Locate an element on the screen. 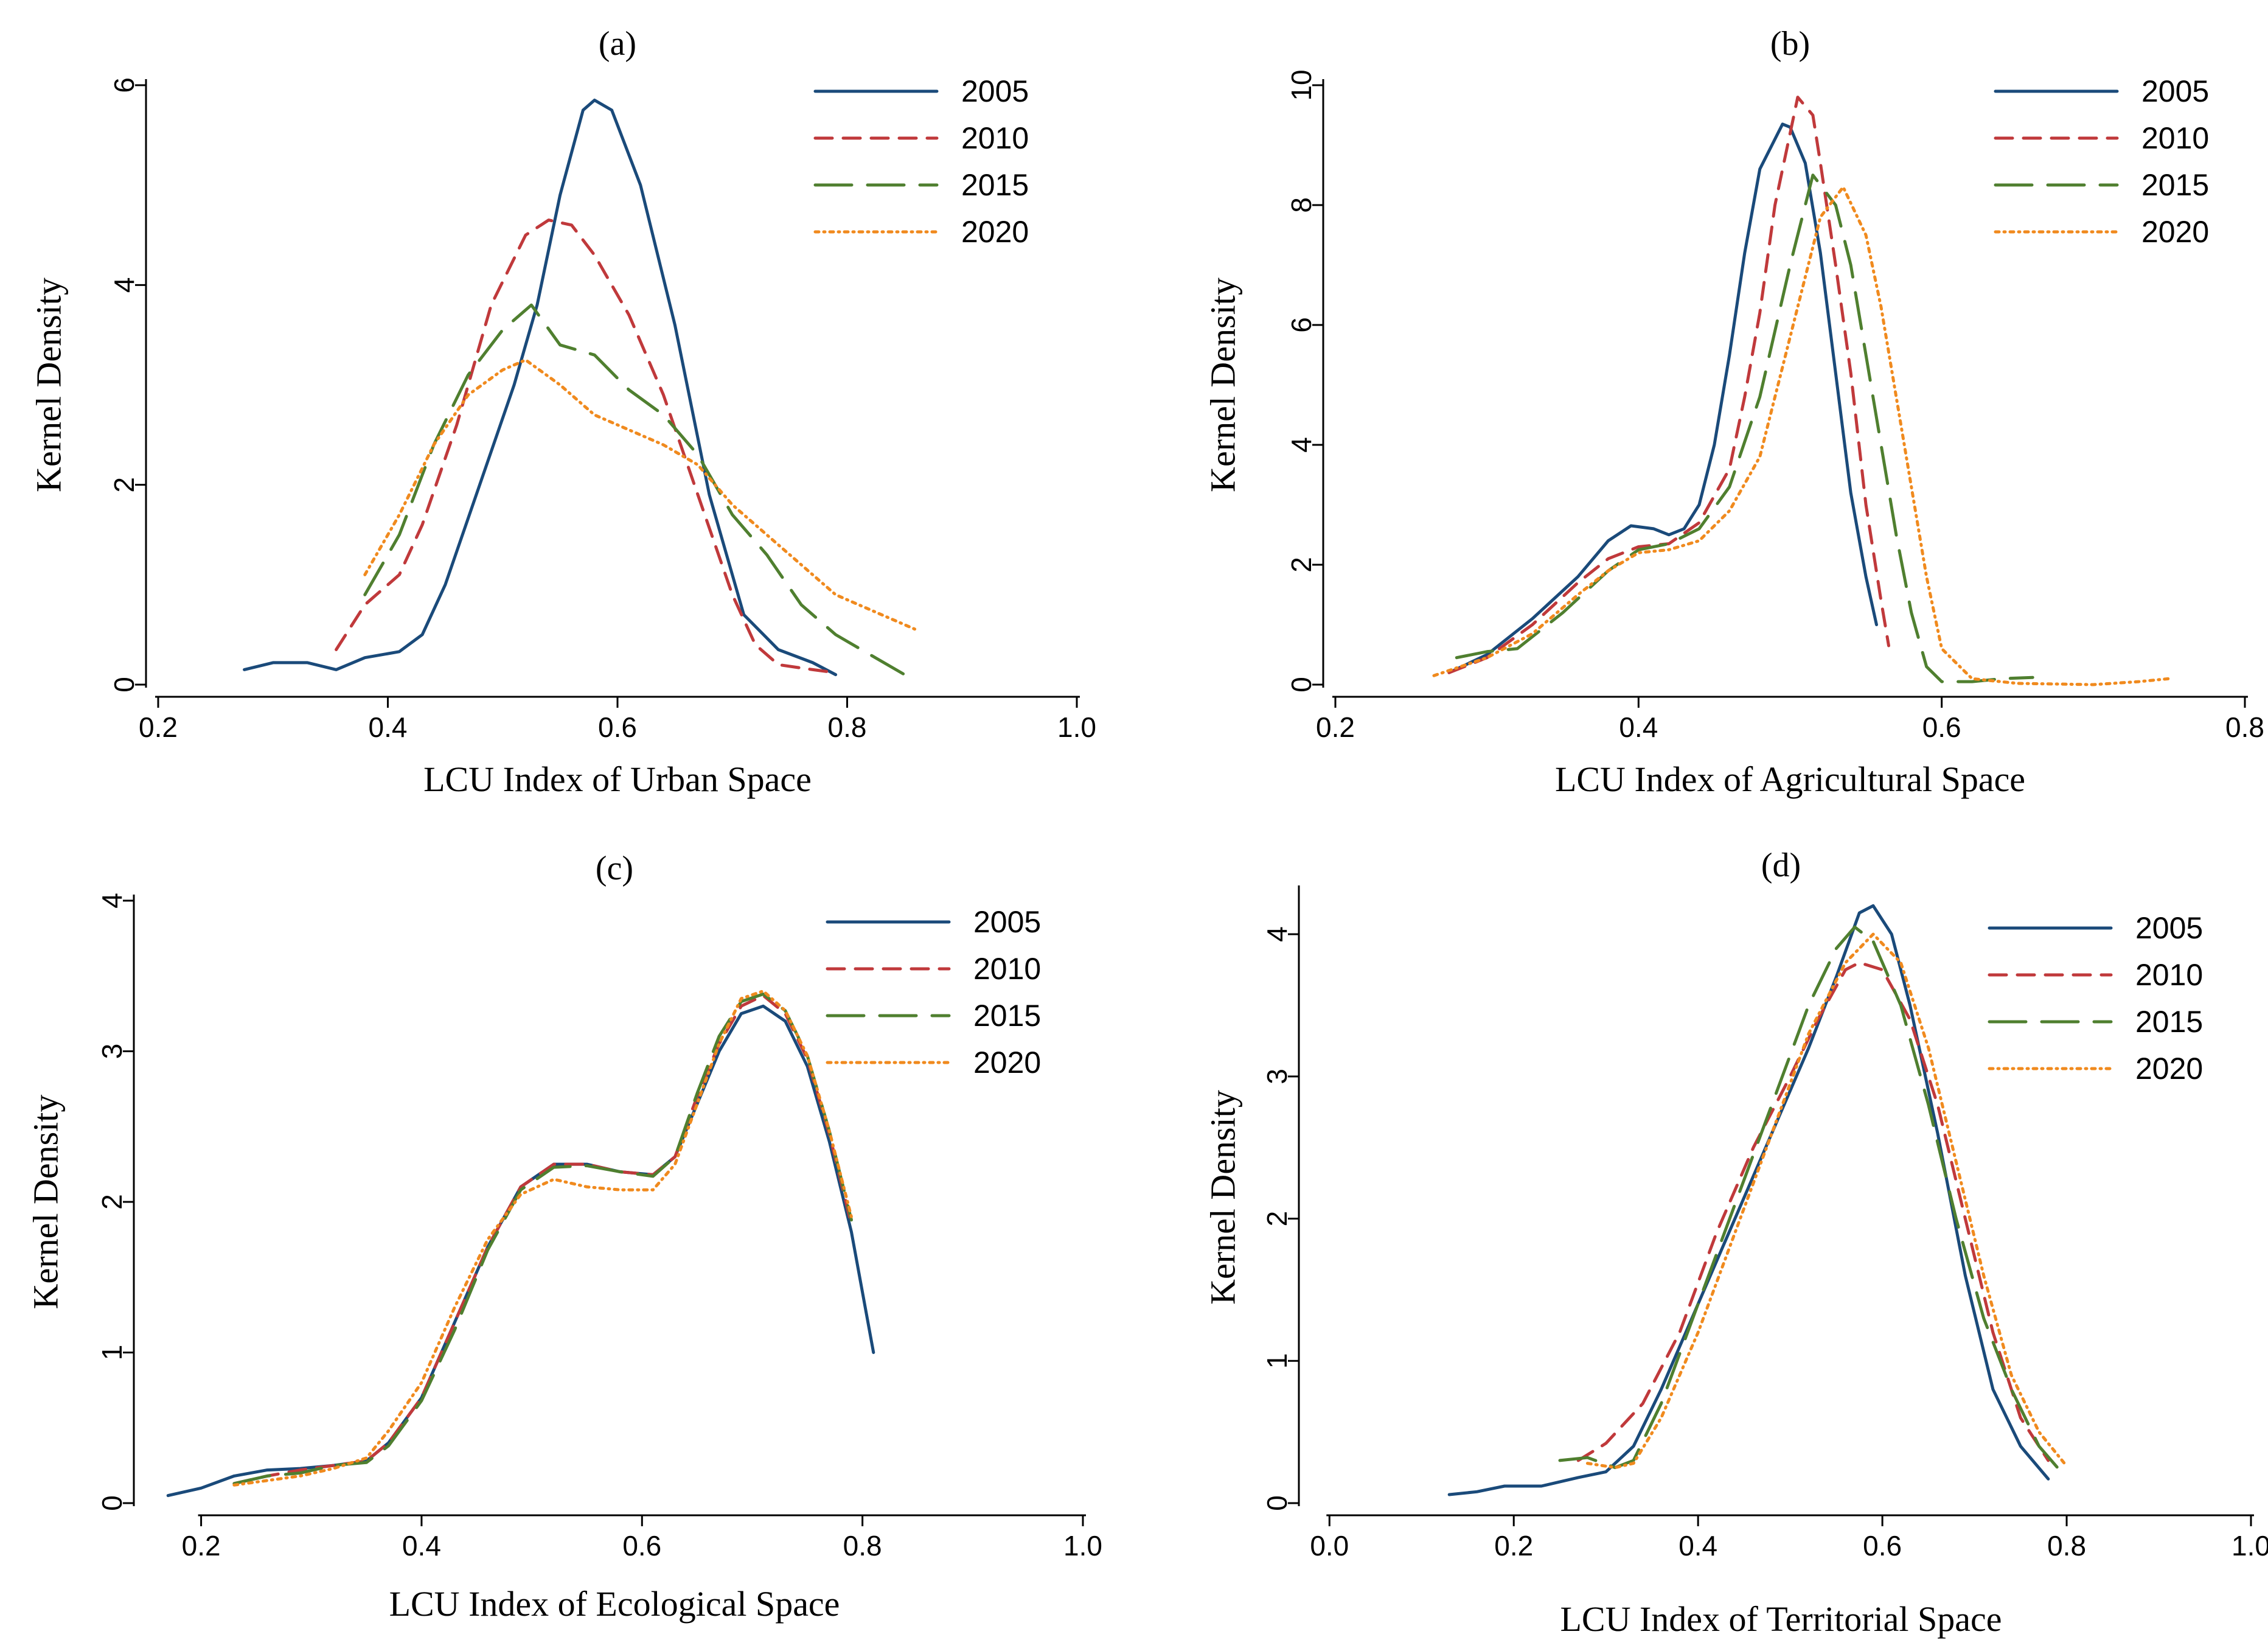 This screenshot has height=1651, width=2268. x-axis-label: LCU Index of Territorial Space is located at coordinates (1781, 1619).